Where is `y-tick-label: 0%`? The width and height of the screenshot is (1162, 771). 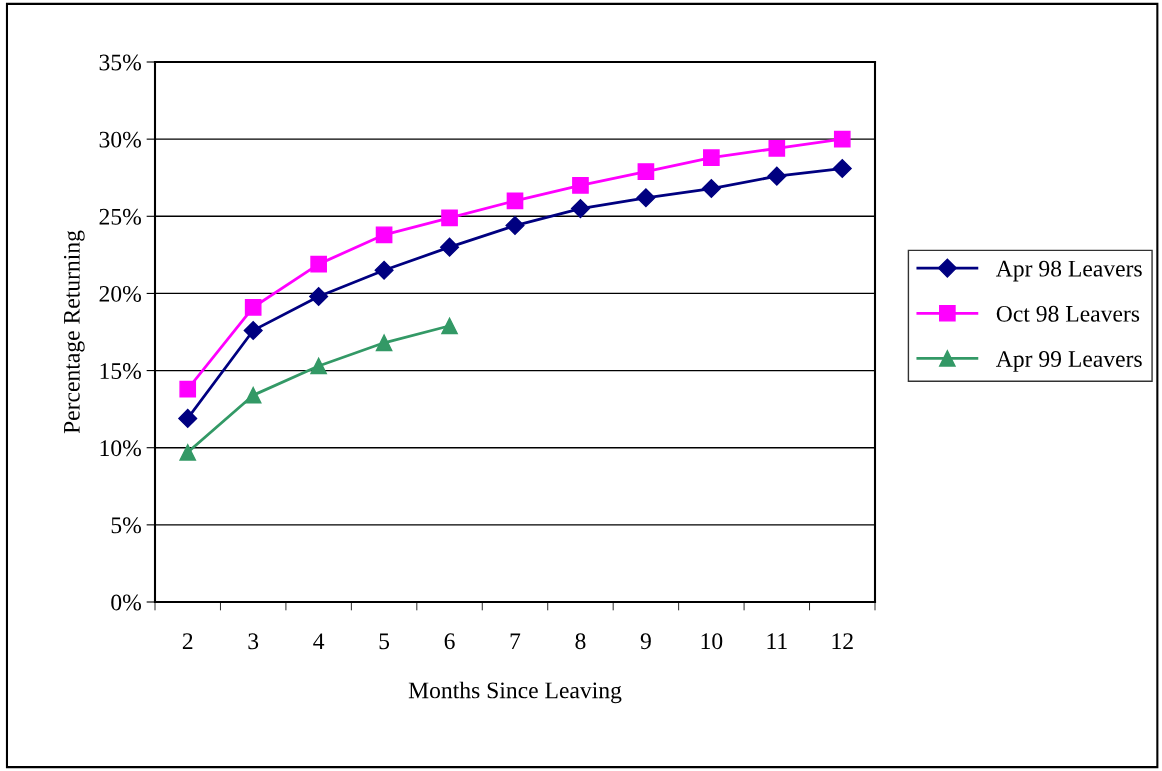 y-tick-label: 0% is located at coordinates (126, 602).